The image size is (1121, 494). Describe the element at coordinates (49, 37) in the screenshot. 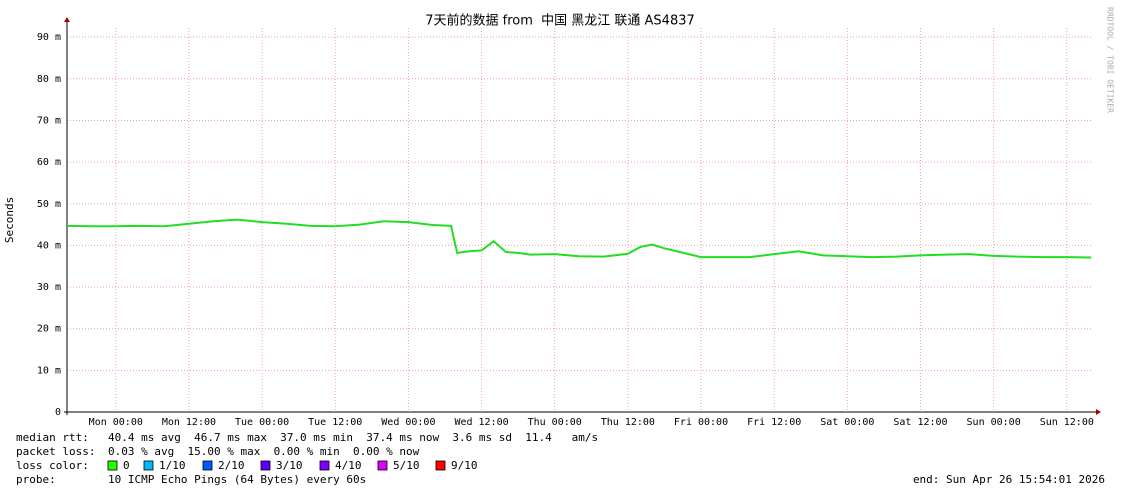

I see `y-tick-label: 90 m` at that location.